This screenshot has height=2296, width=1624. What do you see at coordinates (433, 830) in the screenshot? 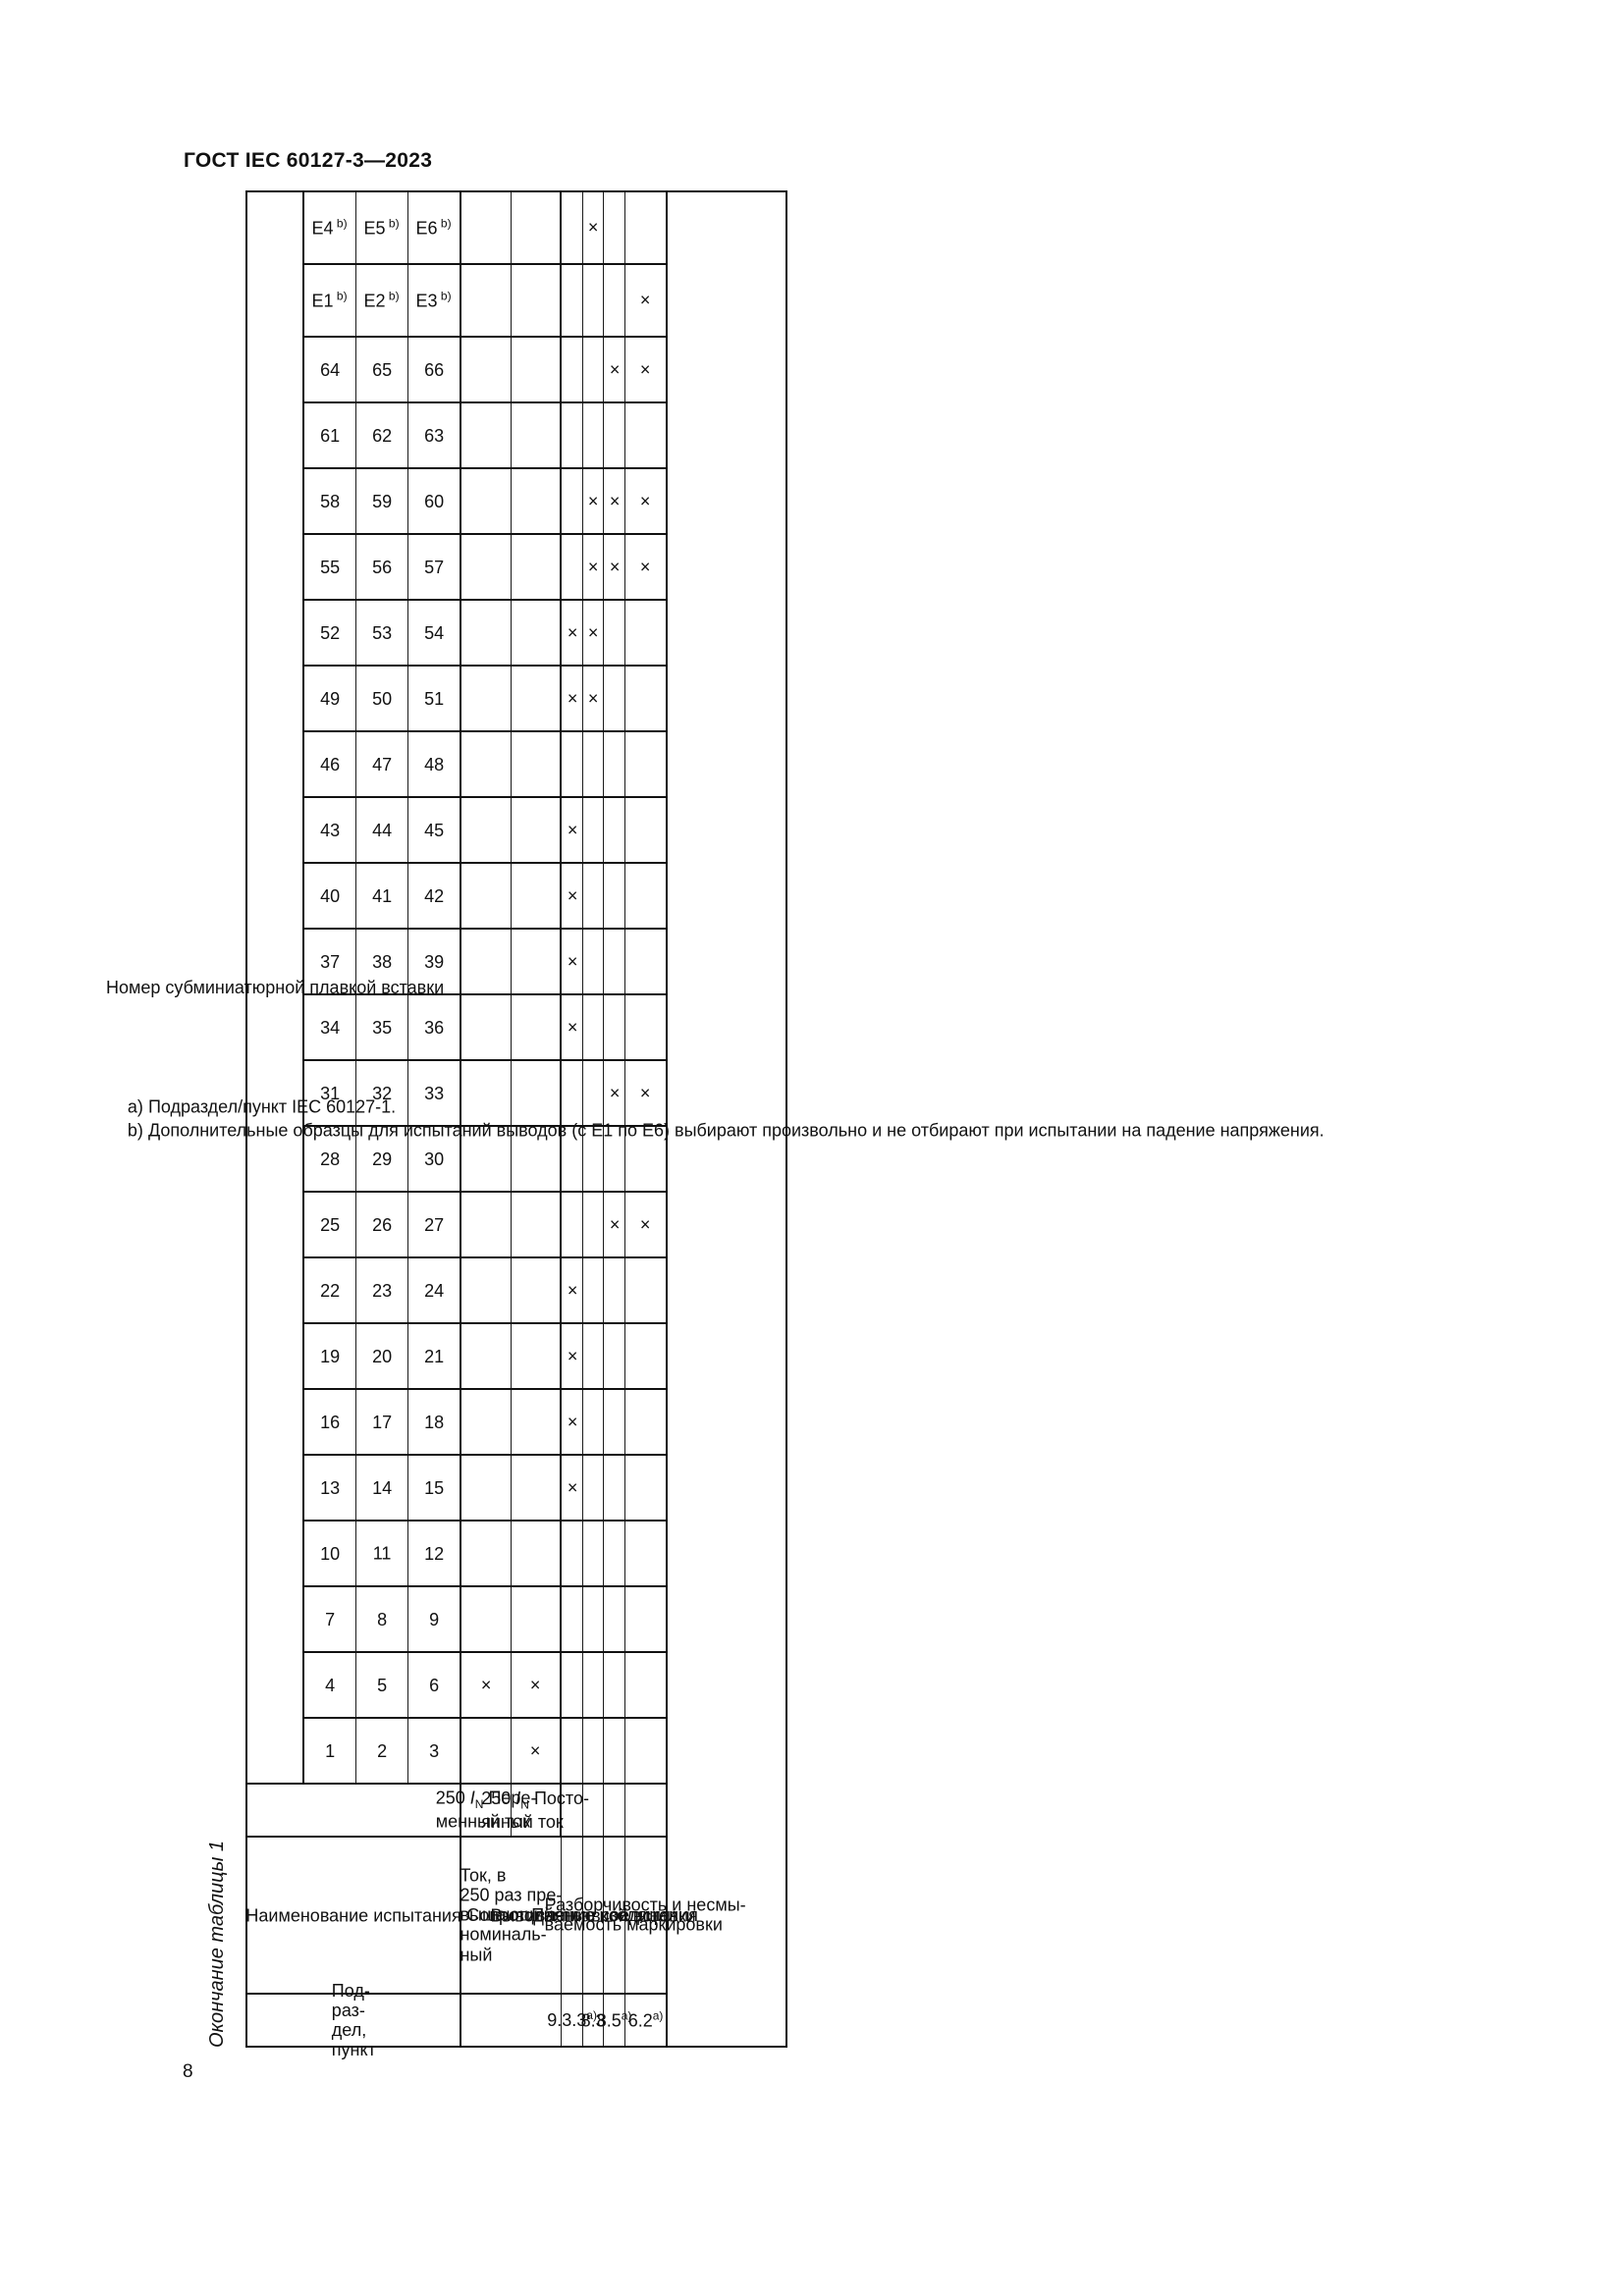
I see `specimen-number-header: 45` at bounding box center [433, 830].